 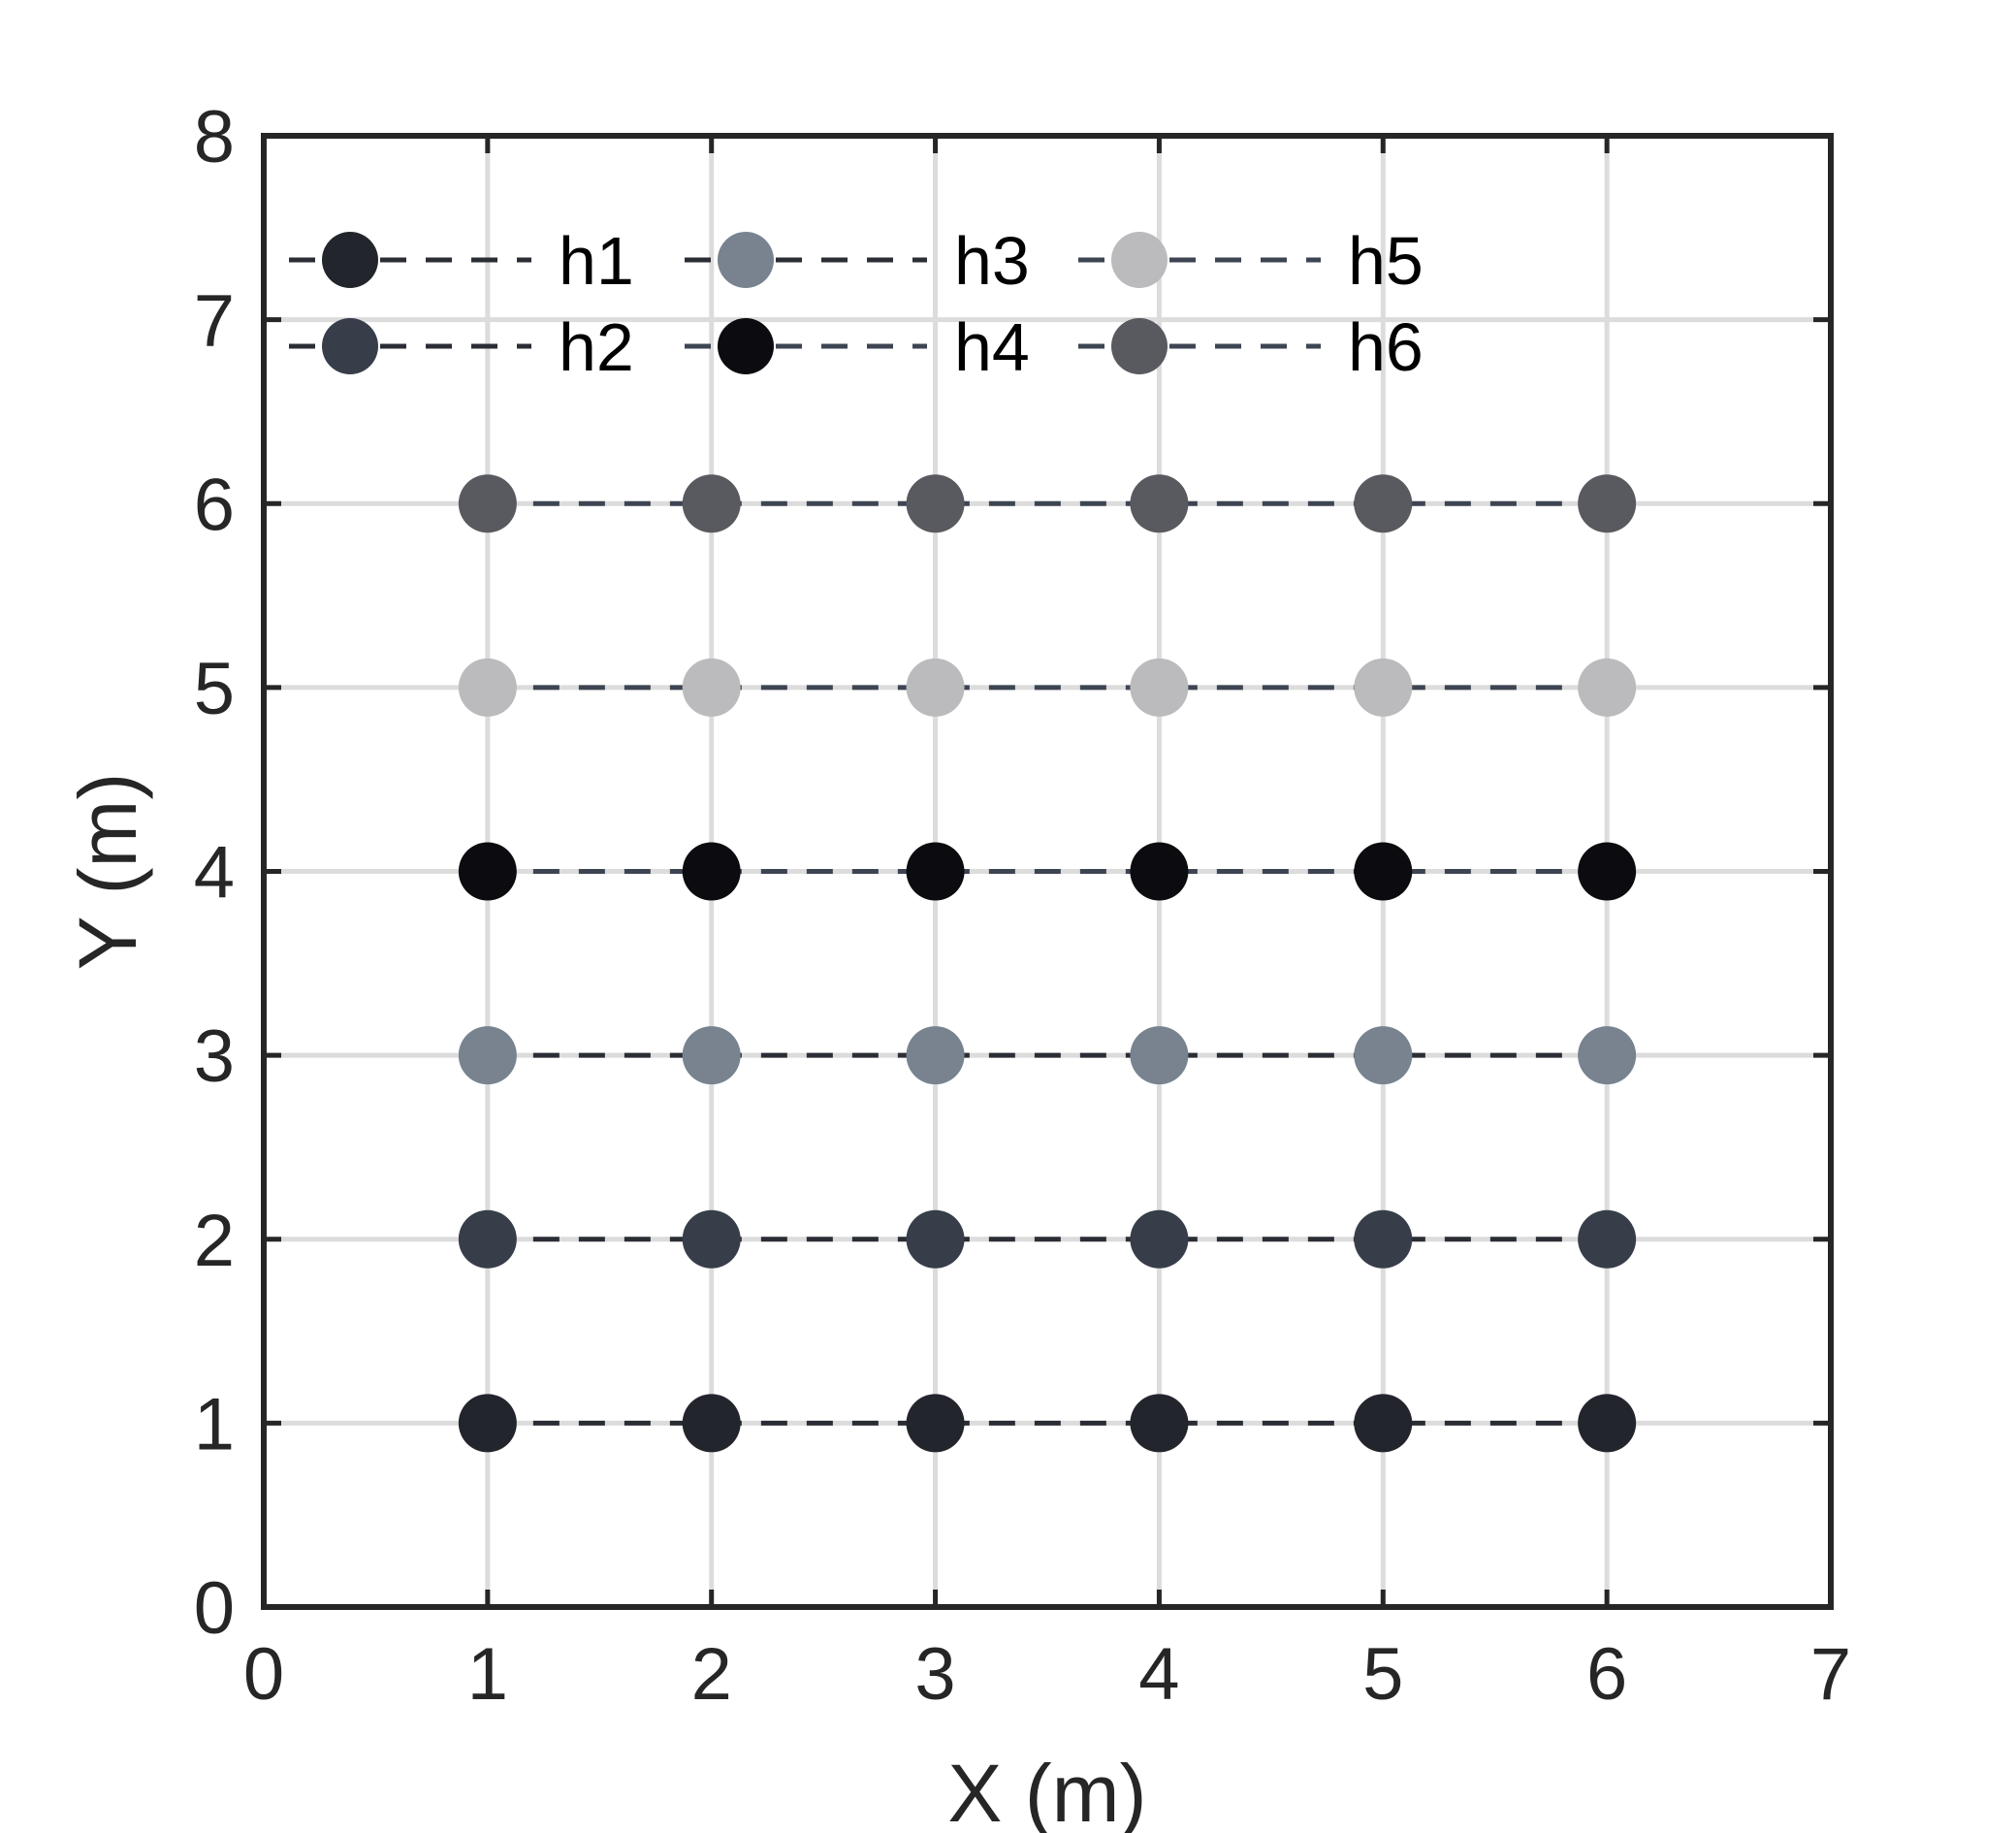 I want to click on x-tick-label: 3, so click(x=934, y=1674).